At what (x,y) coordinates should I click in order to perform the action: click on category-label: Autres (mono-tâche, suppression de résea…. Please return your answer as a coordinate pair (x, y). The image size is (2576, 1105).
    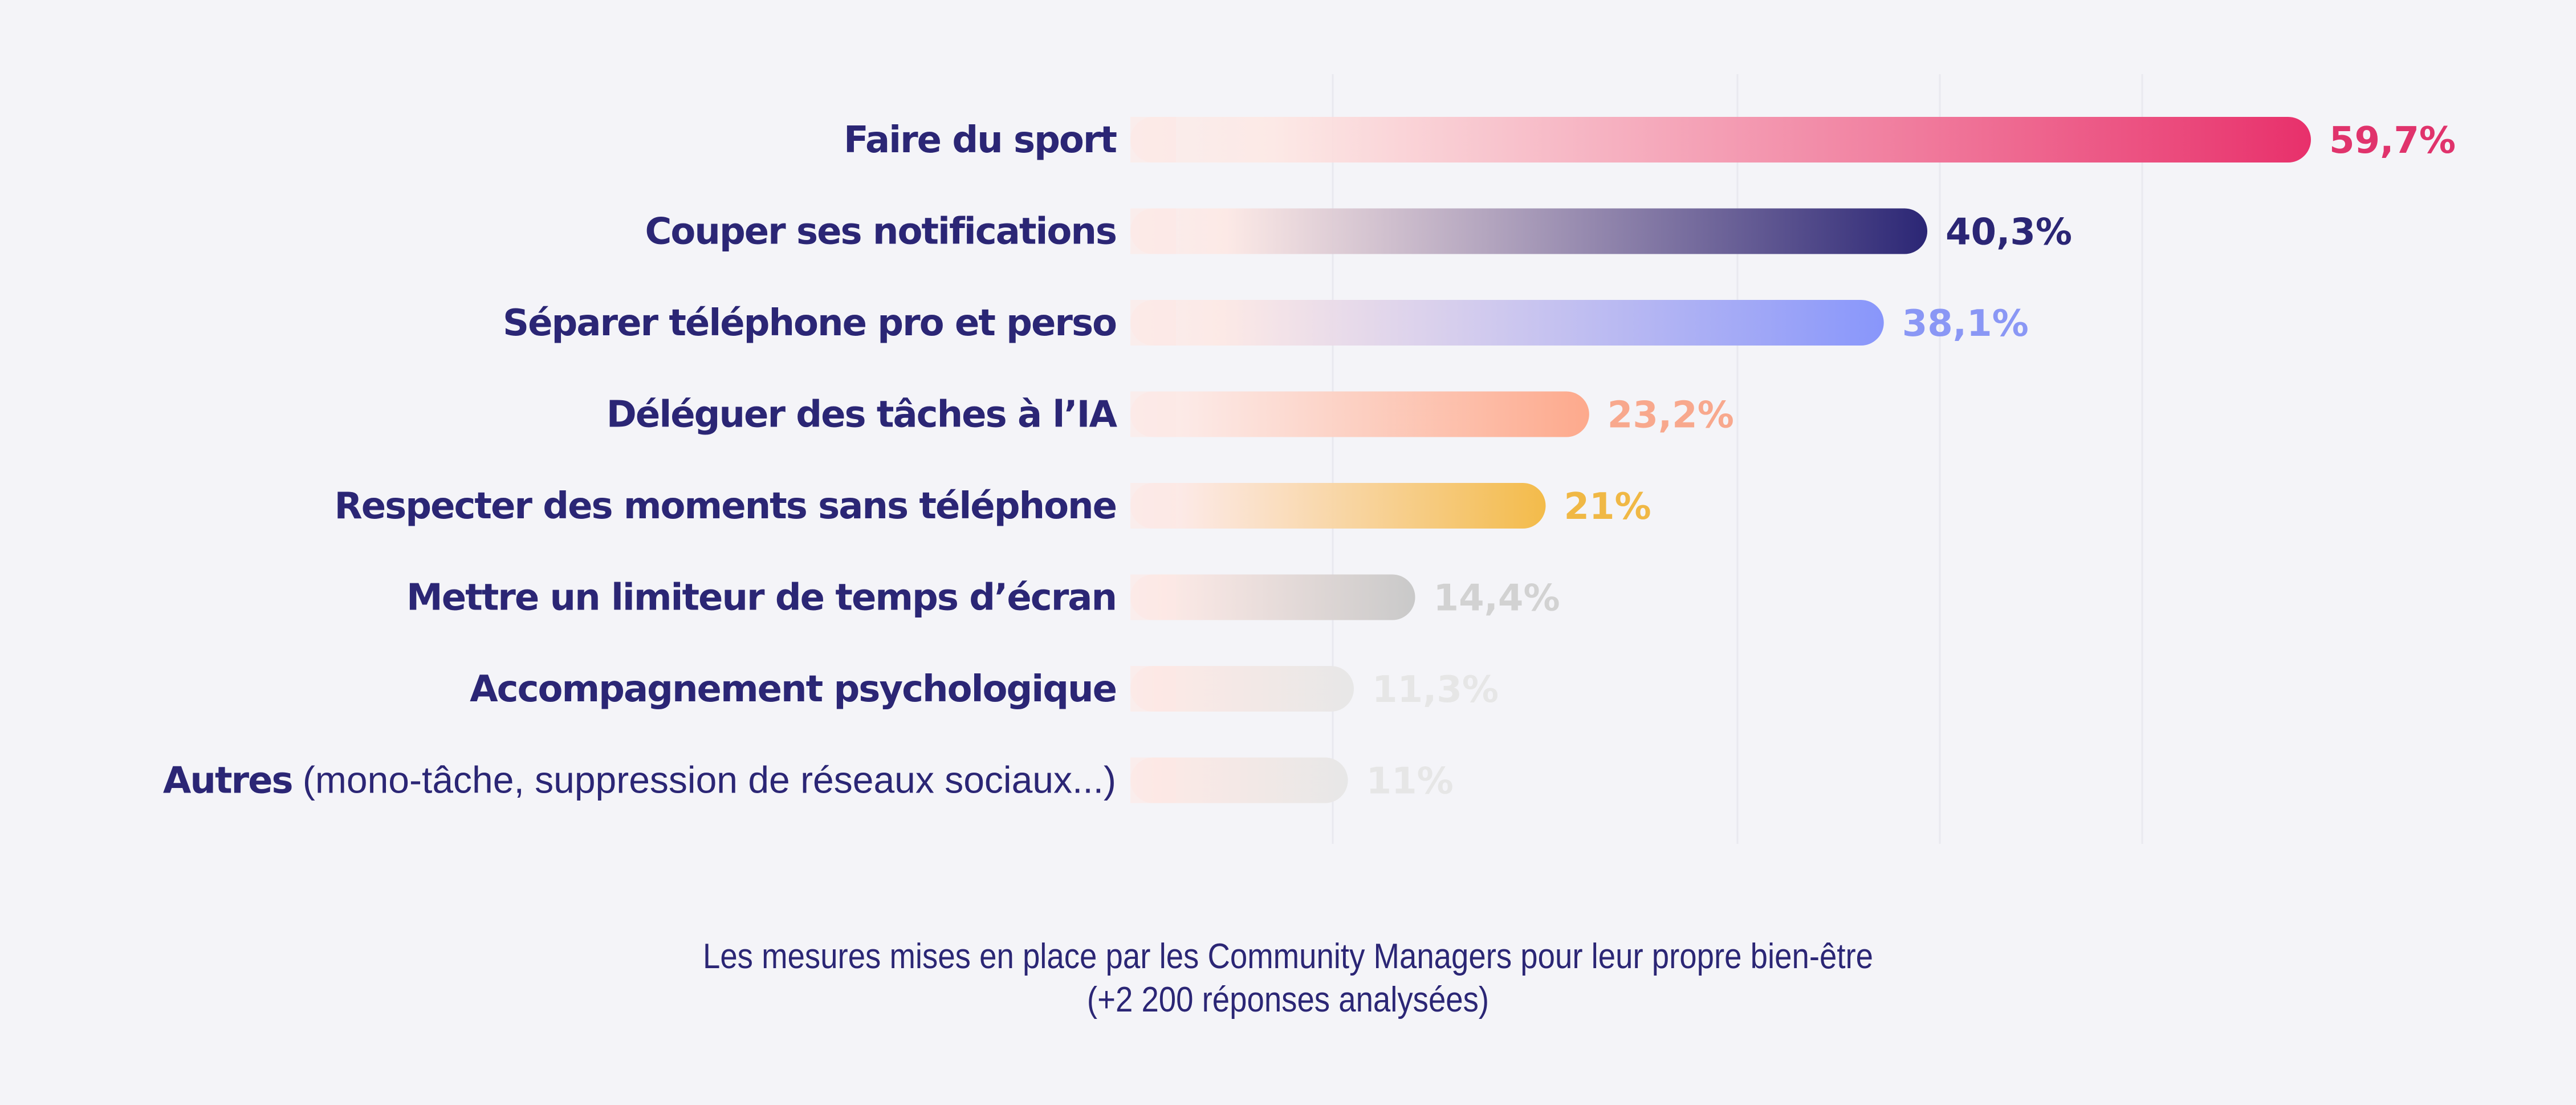
    Looking at the image, I should click on (639, 780).